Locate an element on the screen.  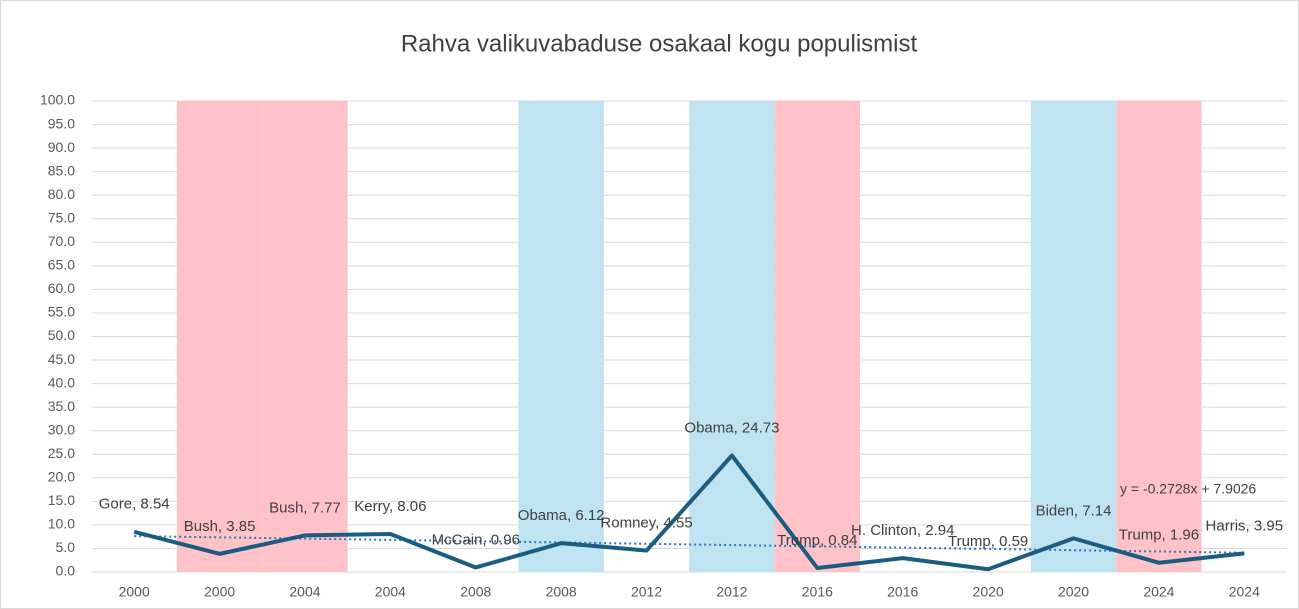
y-tick-label: 75.0 is located at coordinates (61, 217).